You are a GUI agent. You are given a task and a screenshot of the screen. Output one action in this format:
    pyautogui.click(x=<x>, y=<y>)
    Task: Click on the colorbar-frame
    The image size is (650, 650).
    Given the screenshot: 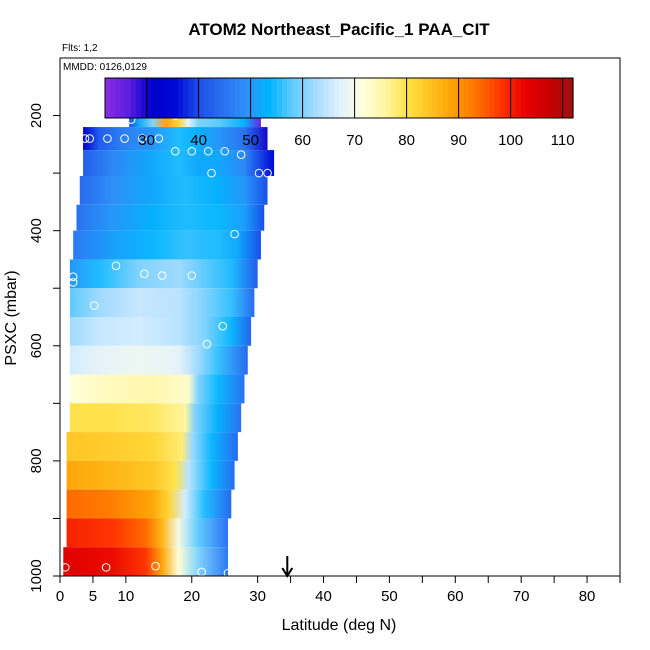 What is the action you would take?
    pyautogui.click(x=339, y=98)
    